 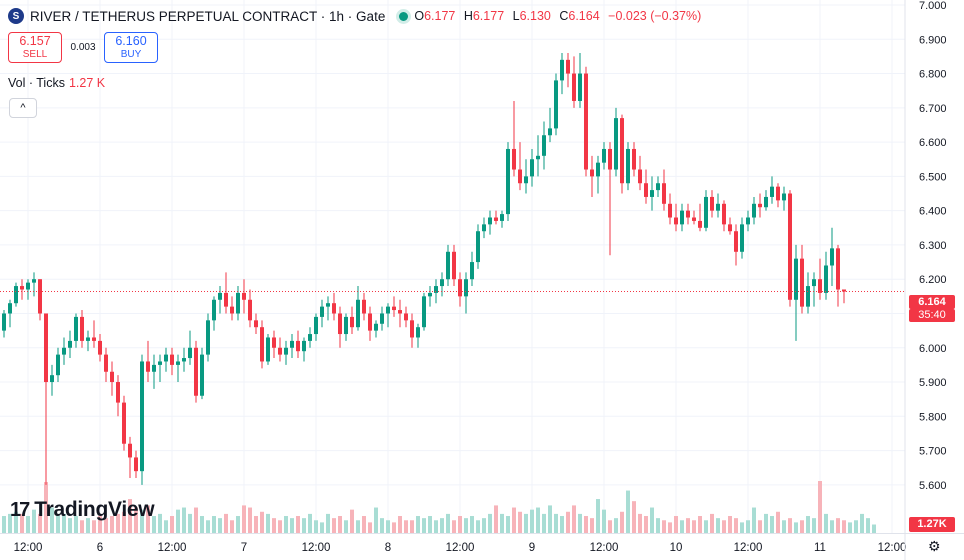 I want to click on y-tick-label: 6.800, so click(x=933, y=75).